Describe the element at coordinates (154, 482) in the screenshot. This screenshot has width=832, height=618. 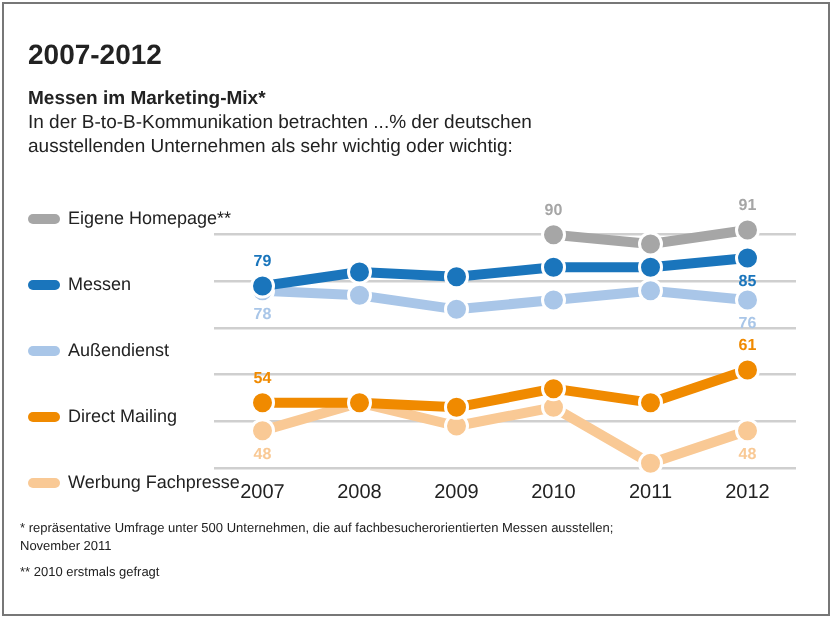
I see `legend-label: Werbung Fachpresse` at that location.